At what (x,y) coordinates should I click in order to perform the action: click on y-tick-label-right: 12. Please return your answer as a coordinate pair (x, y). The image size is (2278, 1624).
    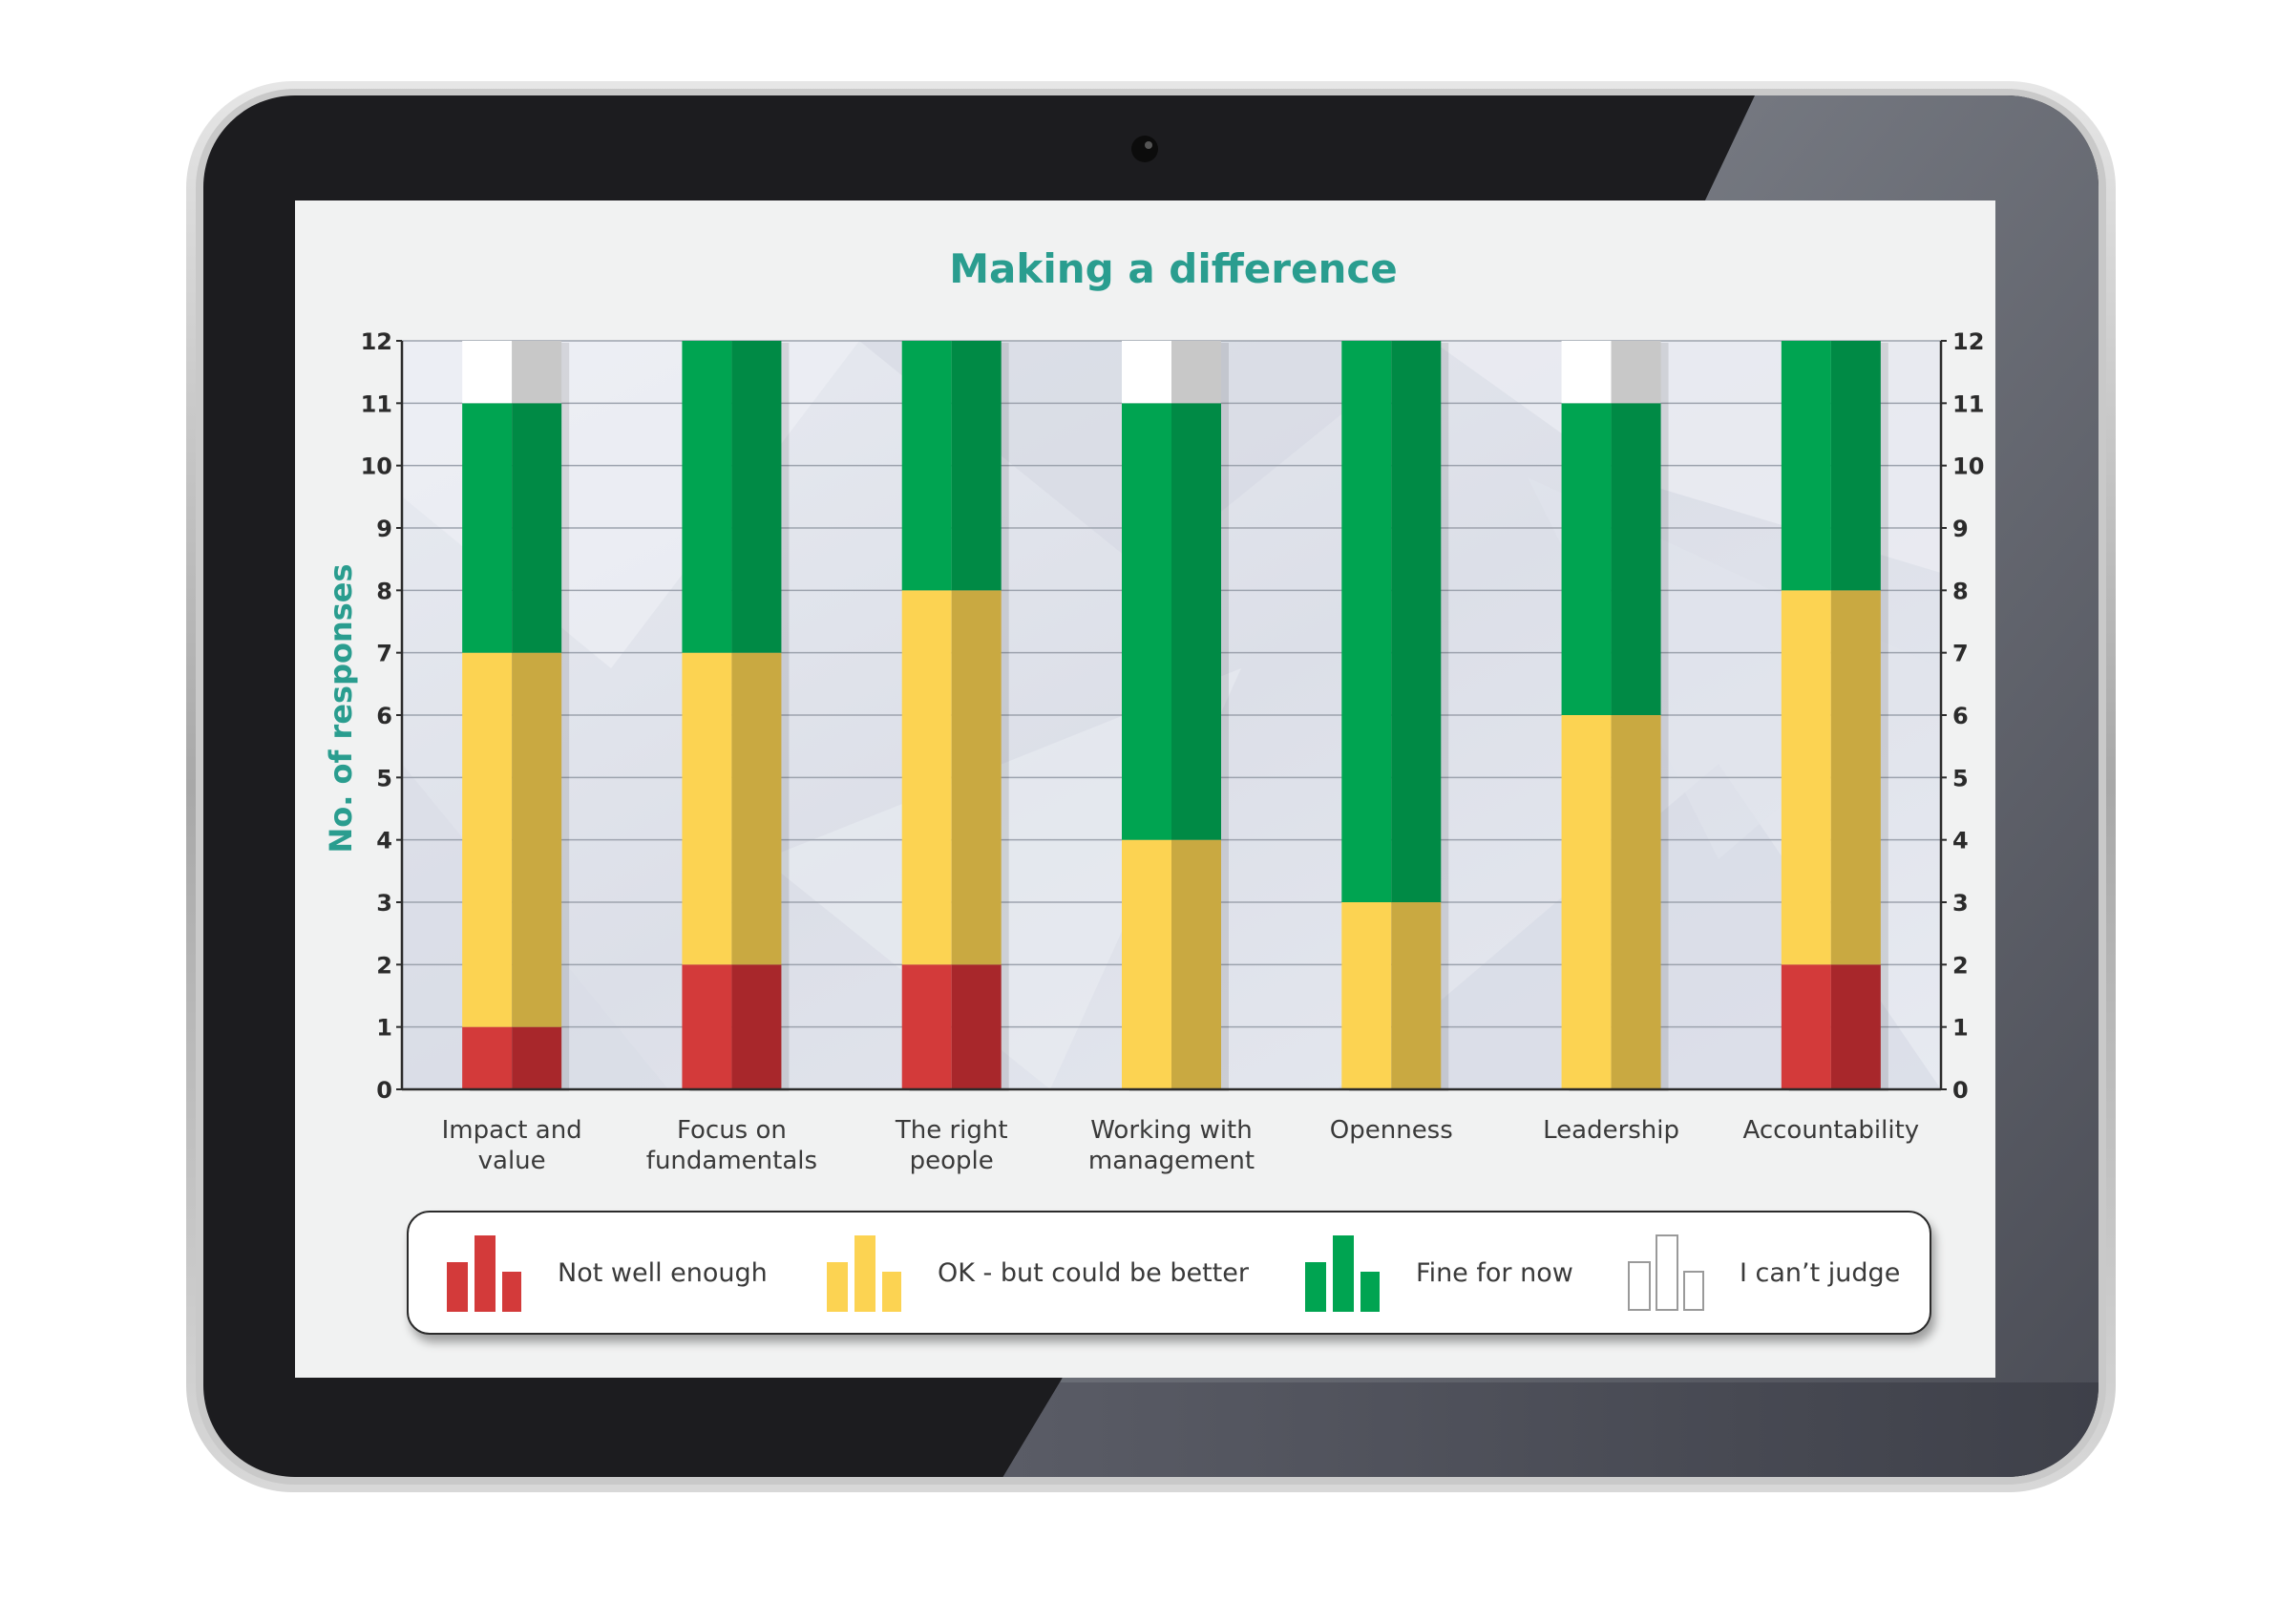
    Looking at the image, I should click on (1968, 341).